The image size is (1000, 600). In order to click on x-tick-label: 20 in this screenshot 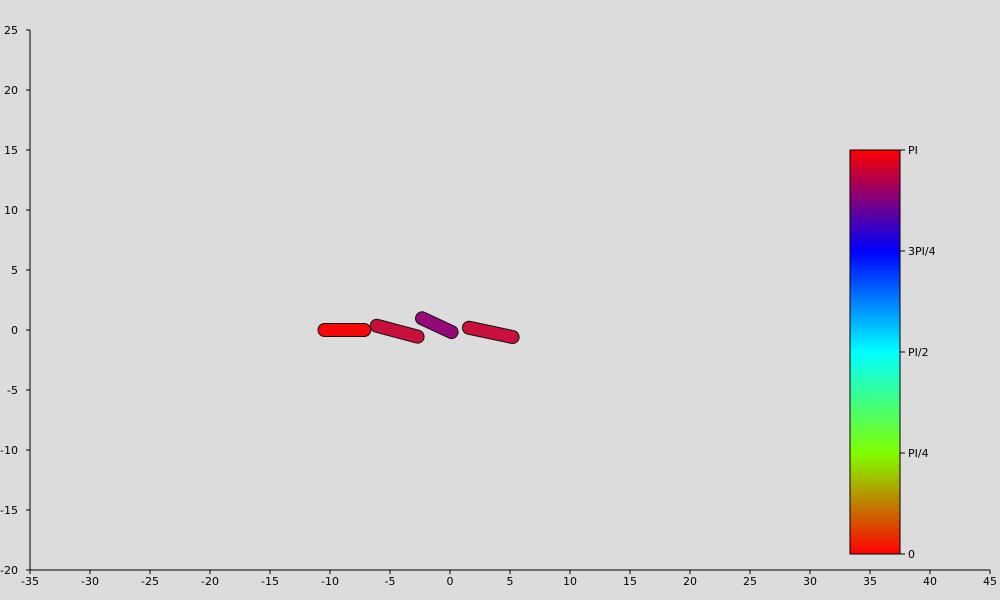, I will do `click(690, 581)`.